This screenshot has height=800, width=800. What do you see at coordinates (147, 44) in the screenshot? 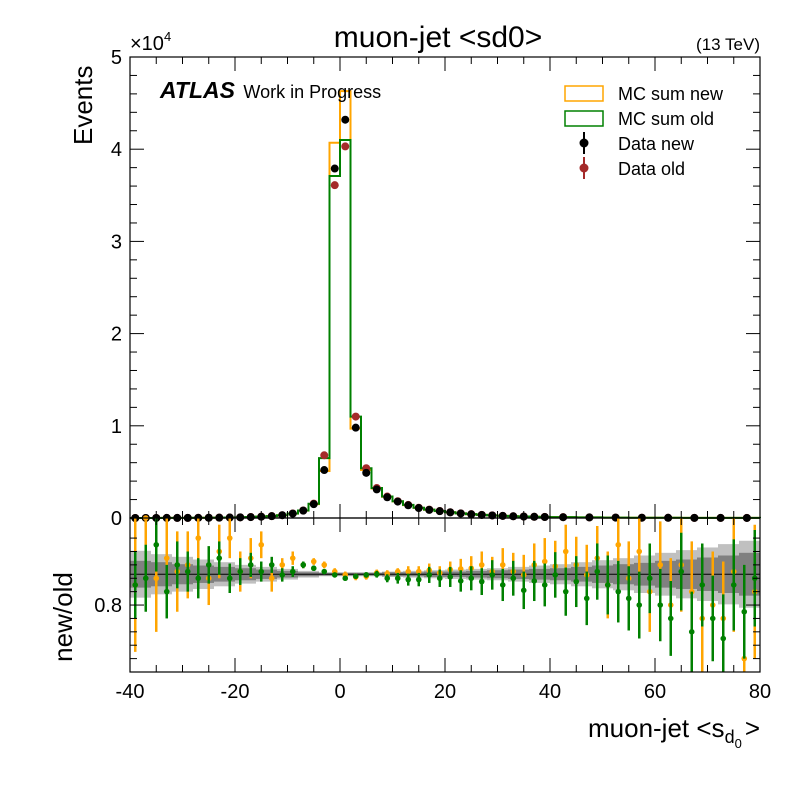
I see `y-multiplier-base: ×10` at bounding box center [147, 44].